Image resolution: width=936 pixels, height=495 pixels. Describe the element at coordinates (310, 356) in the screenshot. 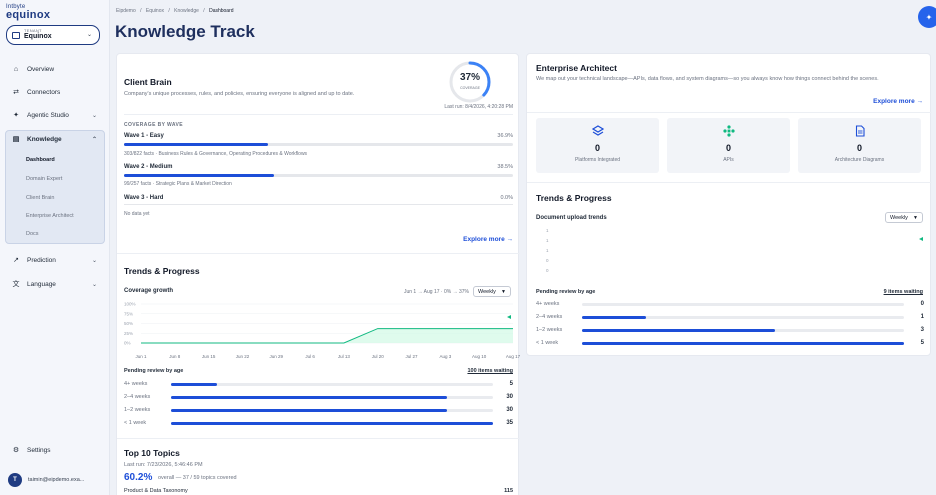

I see `x-tick-label: Jul 6` at that location.